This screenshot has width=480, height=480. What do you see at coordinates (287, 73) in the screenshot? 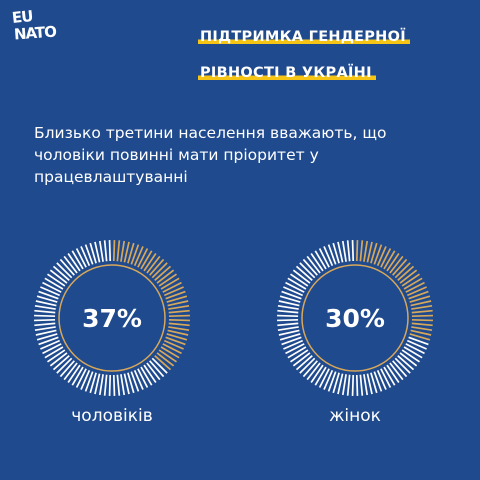
I see `title-line-2: РІВНОСТІ В УКРАЇНІ` at bounding box center [287, 73].